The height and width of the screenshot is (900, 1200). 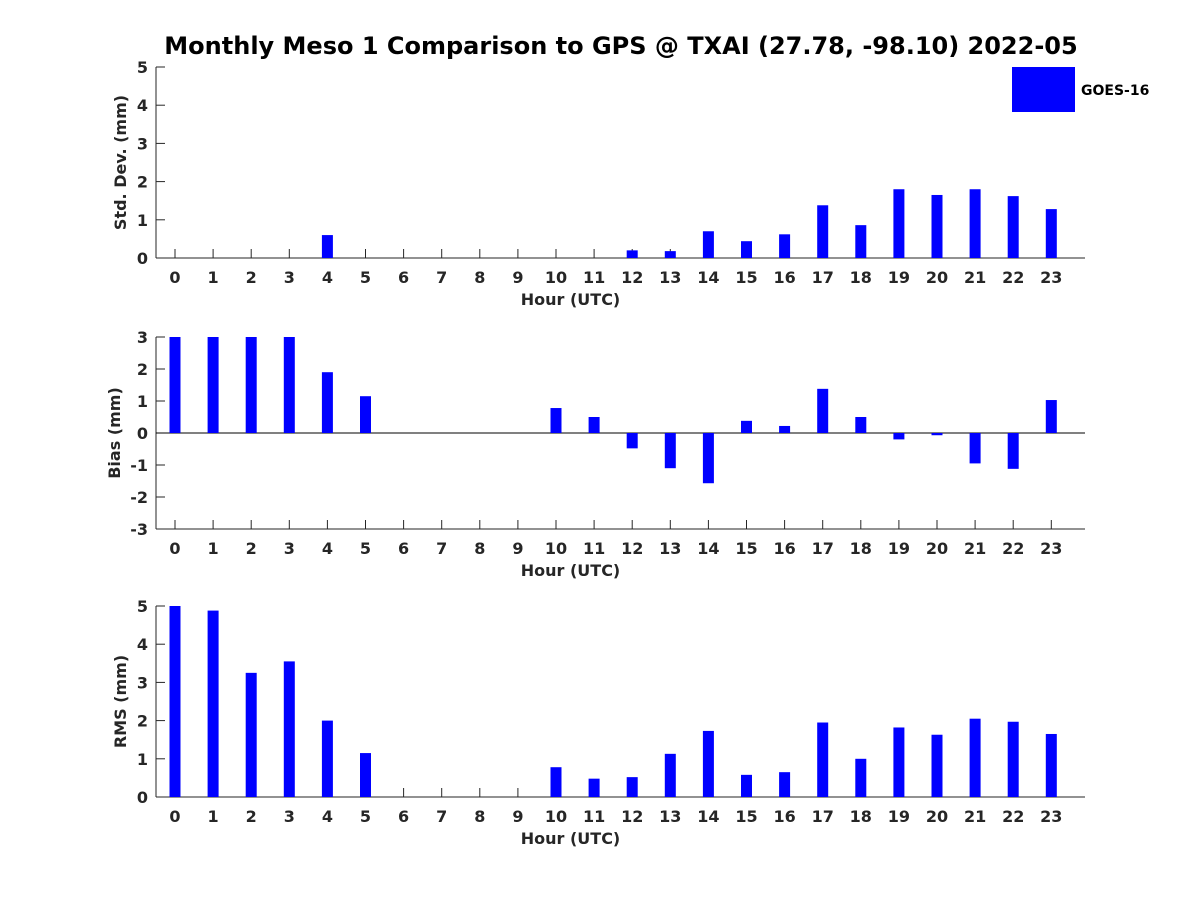 What do you see at coordinates (1051, 277) in the screenshot?
I see `std-dev-x-tick-label: 23` at bounding box center [1051, 277].